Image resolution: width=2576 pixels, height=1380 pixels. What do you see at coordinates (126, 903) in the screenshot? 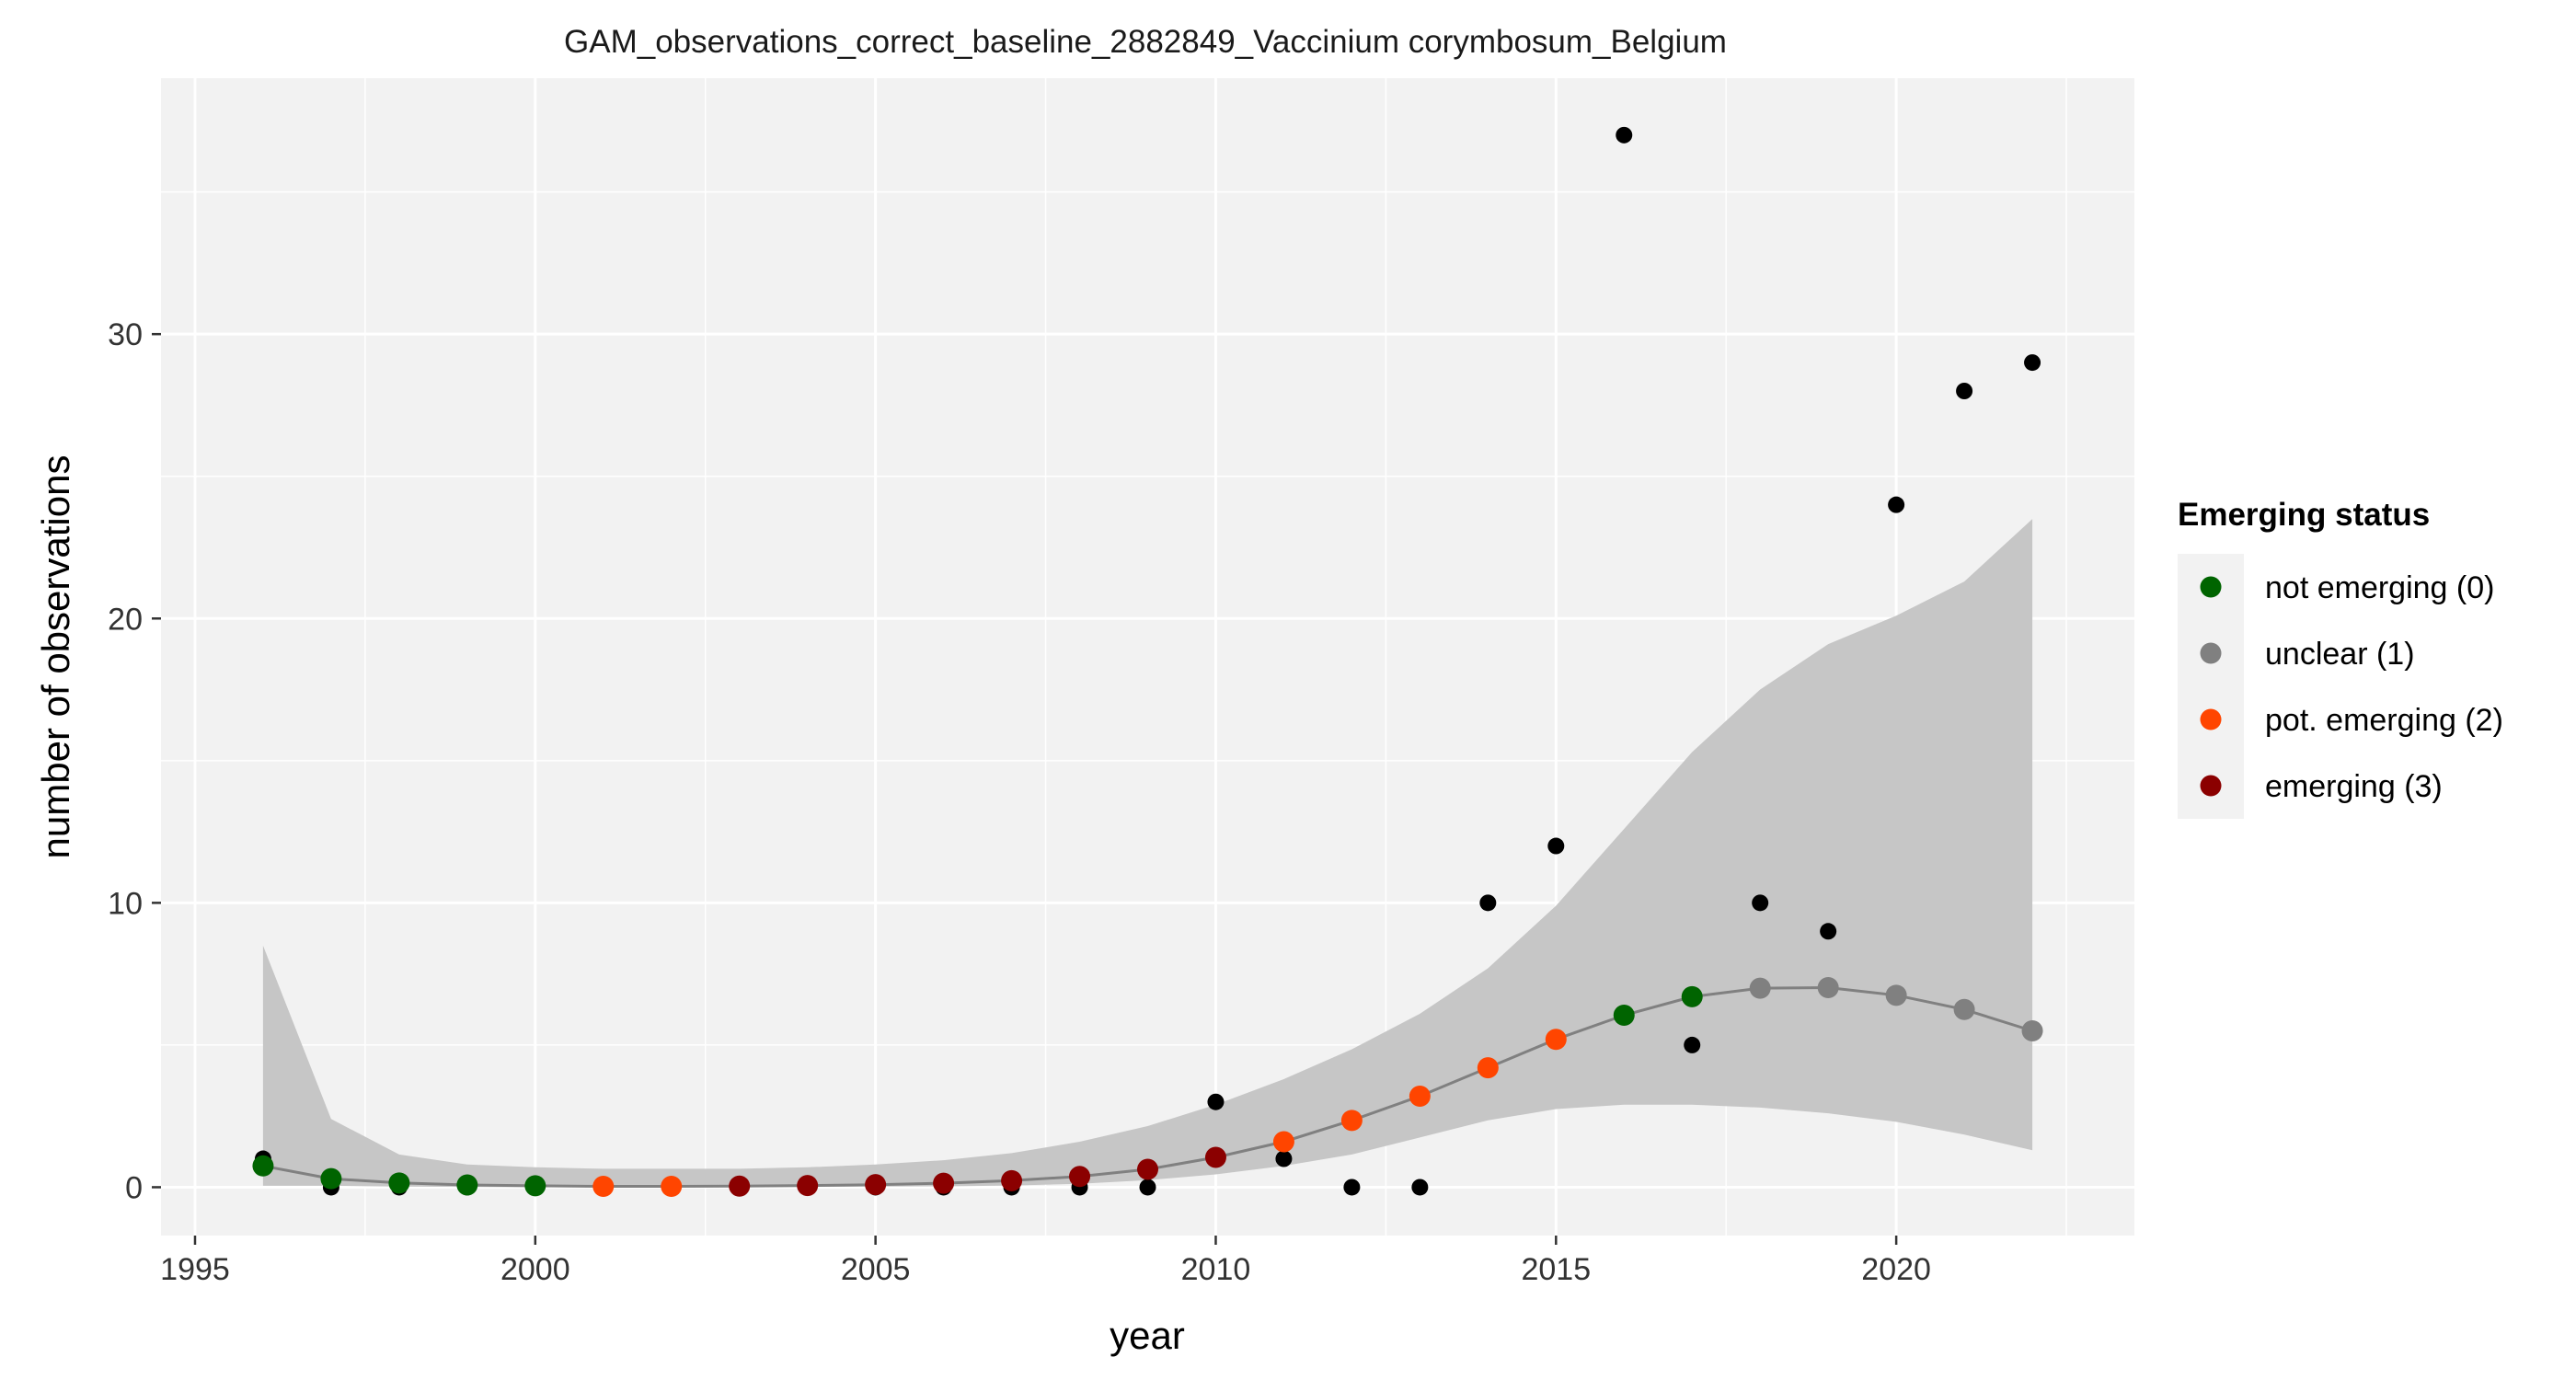
I see `y-tick-label: 10` at bounding box center [126, 903].